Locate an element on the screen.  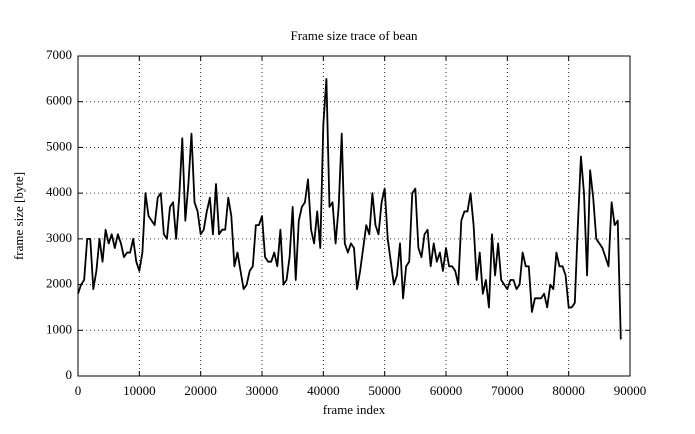
y-tick-label: 4000 is located at coordinates (59, 191).